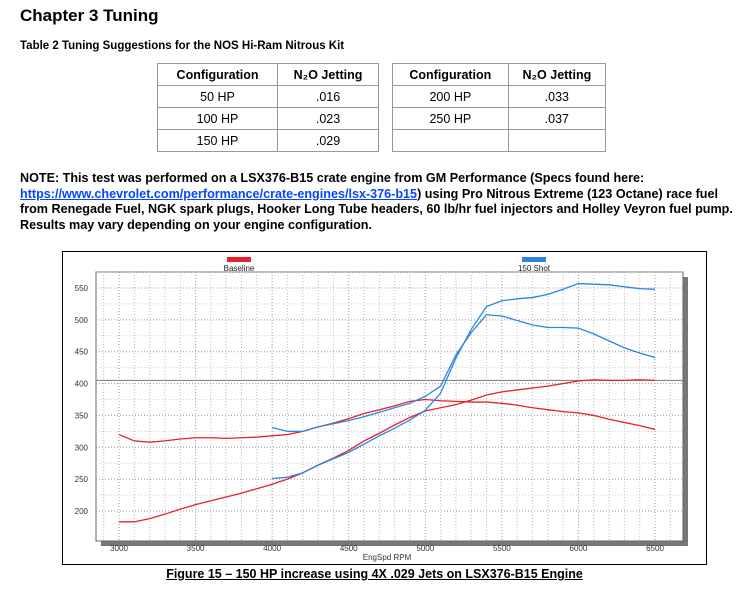  What do you see at coordinates (655, 548) in the screenshot?
I see `x-tick-label: 6500` at bounding box center [655, 548].